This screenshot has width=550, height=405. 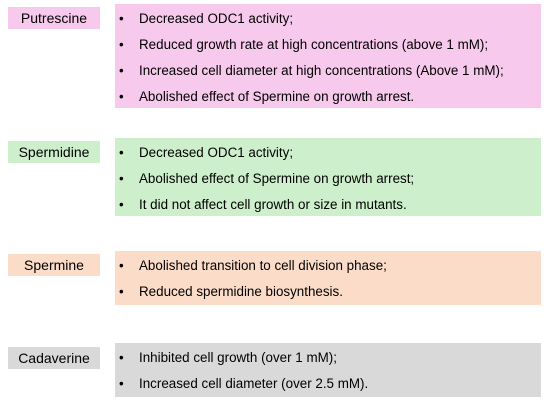 What do you see at coordinates (54, 152) in the screenshot?
I see `group-label-spermidine: Spermidine` at bounding box center [54, 152].